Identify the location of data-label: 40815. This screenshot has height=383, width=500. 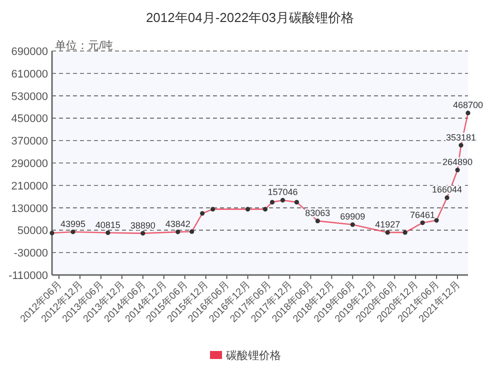
(107, 225).